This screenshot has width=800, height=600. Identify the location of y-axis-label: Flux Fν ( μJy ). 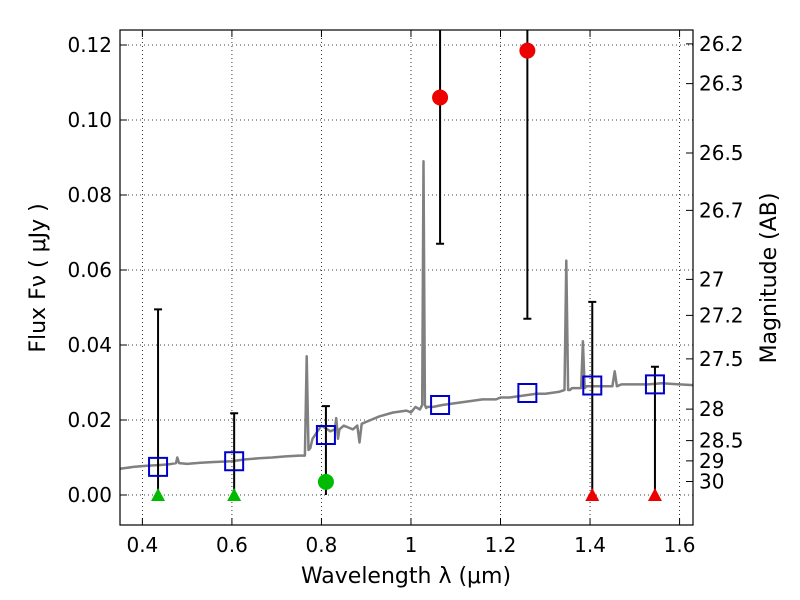
(38, 277).